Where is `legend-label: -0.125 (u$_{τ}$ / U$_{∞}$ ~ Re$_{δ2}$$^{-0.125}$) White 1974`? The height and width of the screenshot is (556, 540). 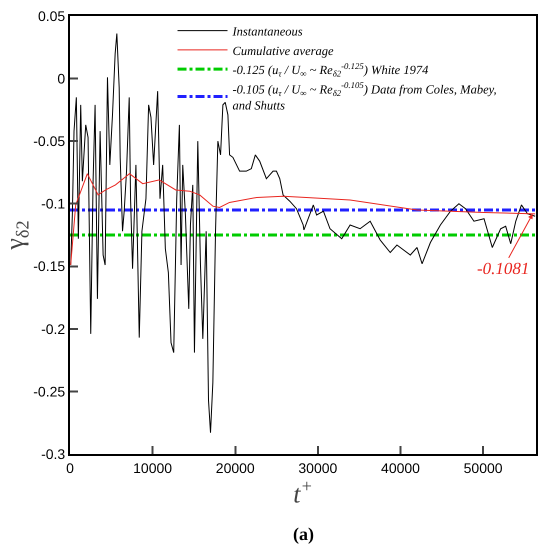 legend-label: -0.125 (u$_{τ}$ / U$_{∞}$ ~ Re$_{δ2}$$^{-0.125}$) White 1974 is located at coordinates (330, 69).